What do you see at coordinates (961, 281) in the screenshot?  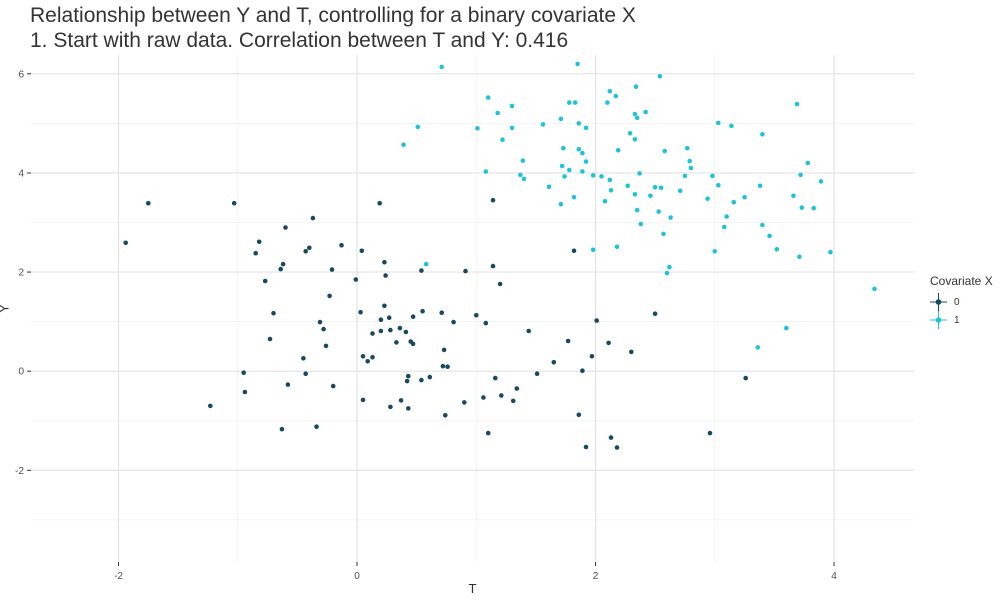 I see `legend-title: Covariate X` at bounding box center [961, 281].